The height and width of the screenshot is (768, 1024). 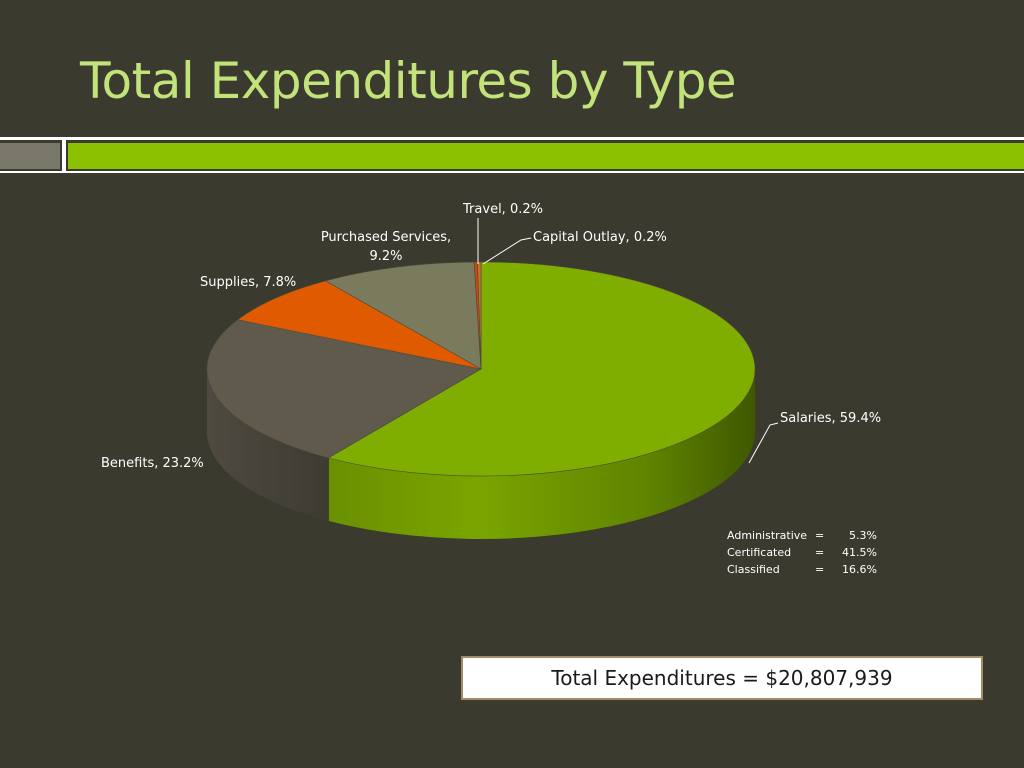 What do you see at coordinates (30, 156) in the screenshot?
I see `accent-block-gray` at bounding box center [30, 156].